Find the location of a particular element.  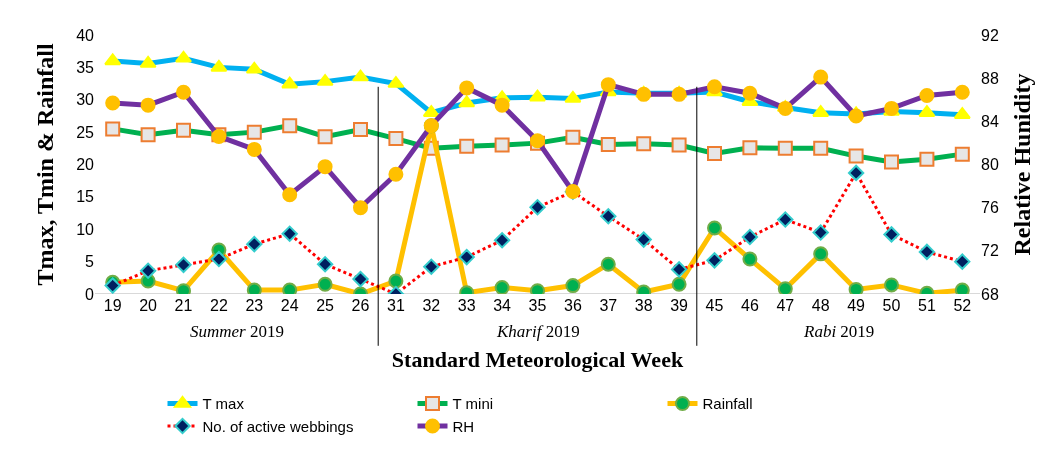

x-tick-label: 34 is located at coordinates (502, 305).